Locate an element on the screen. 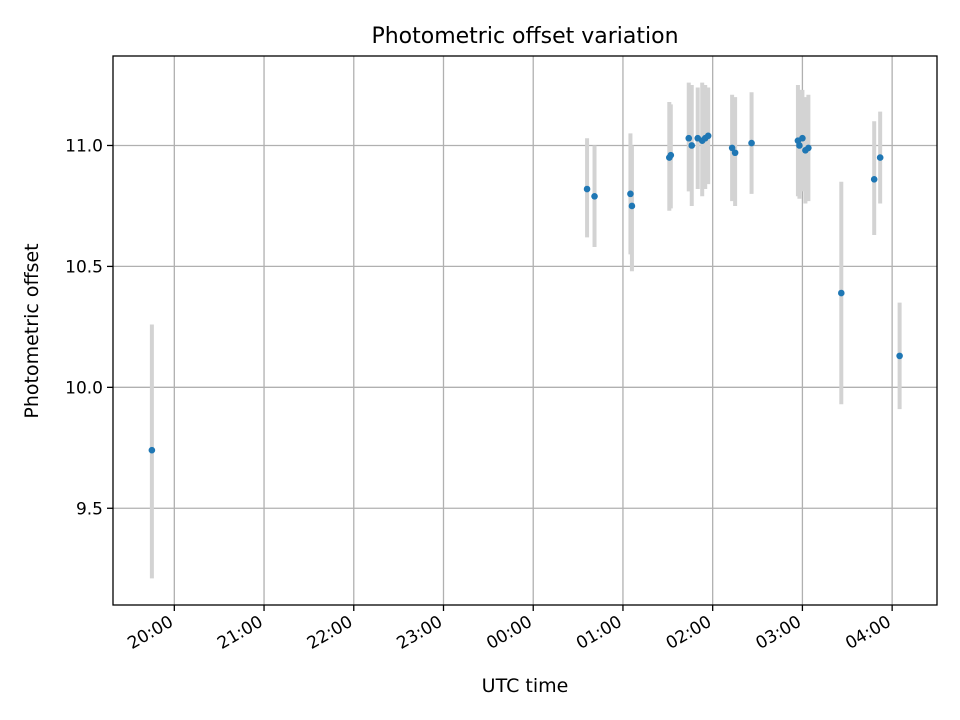  y-tick-label: 11.0 is located at coordinates (84, 146).